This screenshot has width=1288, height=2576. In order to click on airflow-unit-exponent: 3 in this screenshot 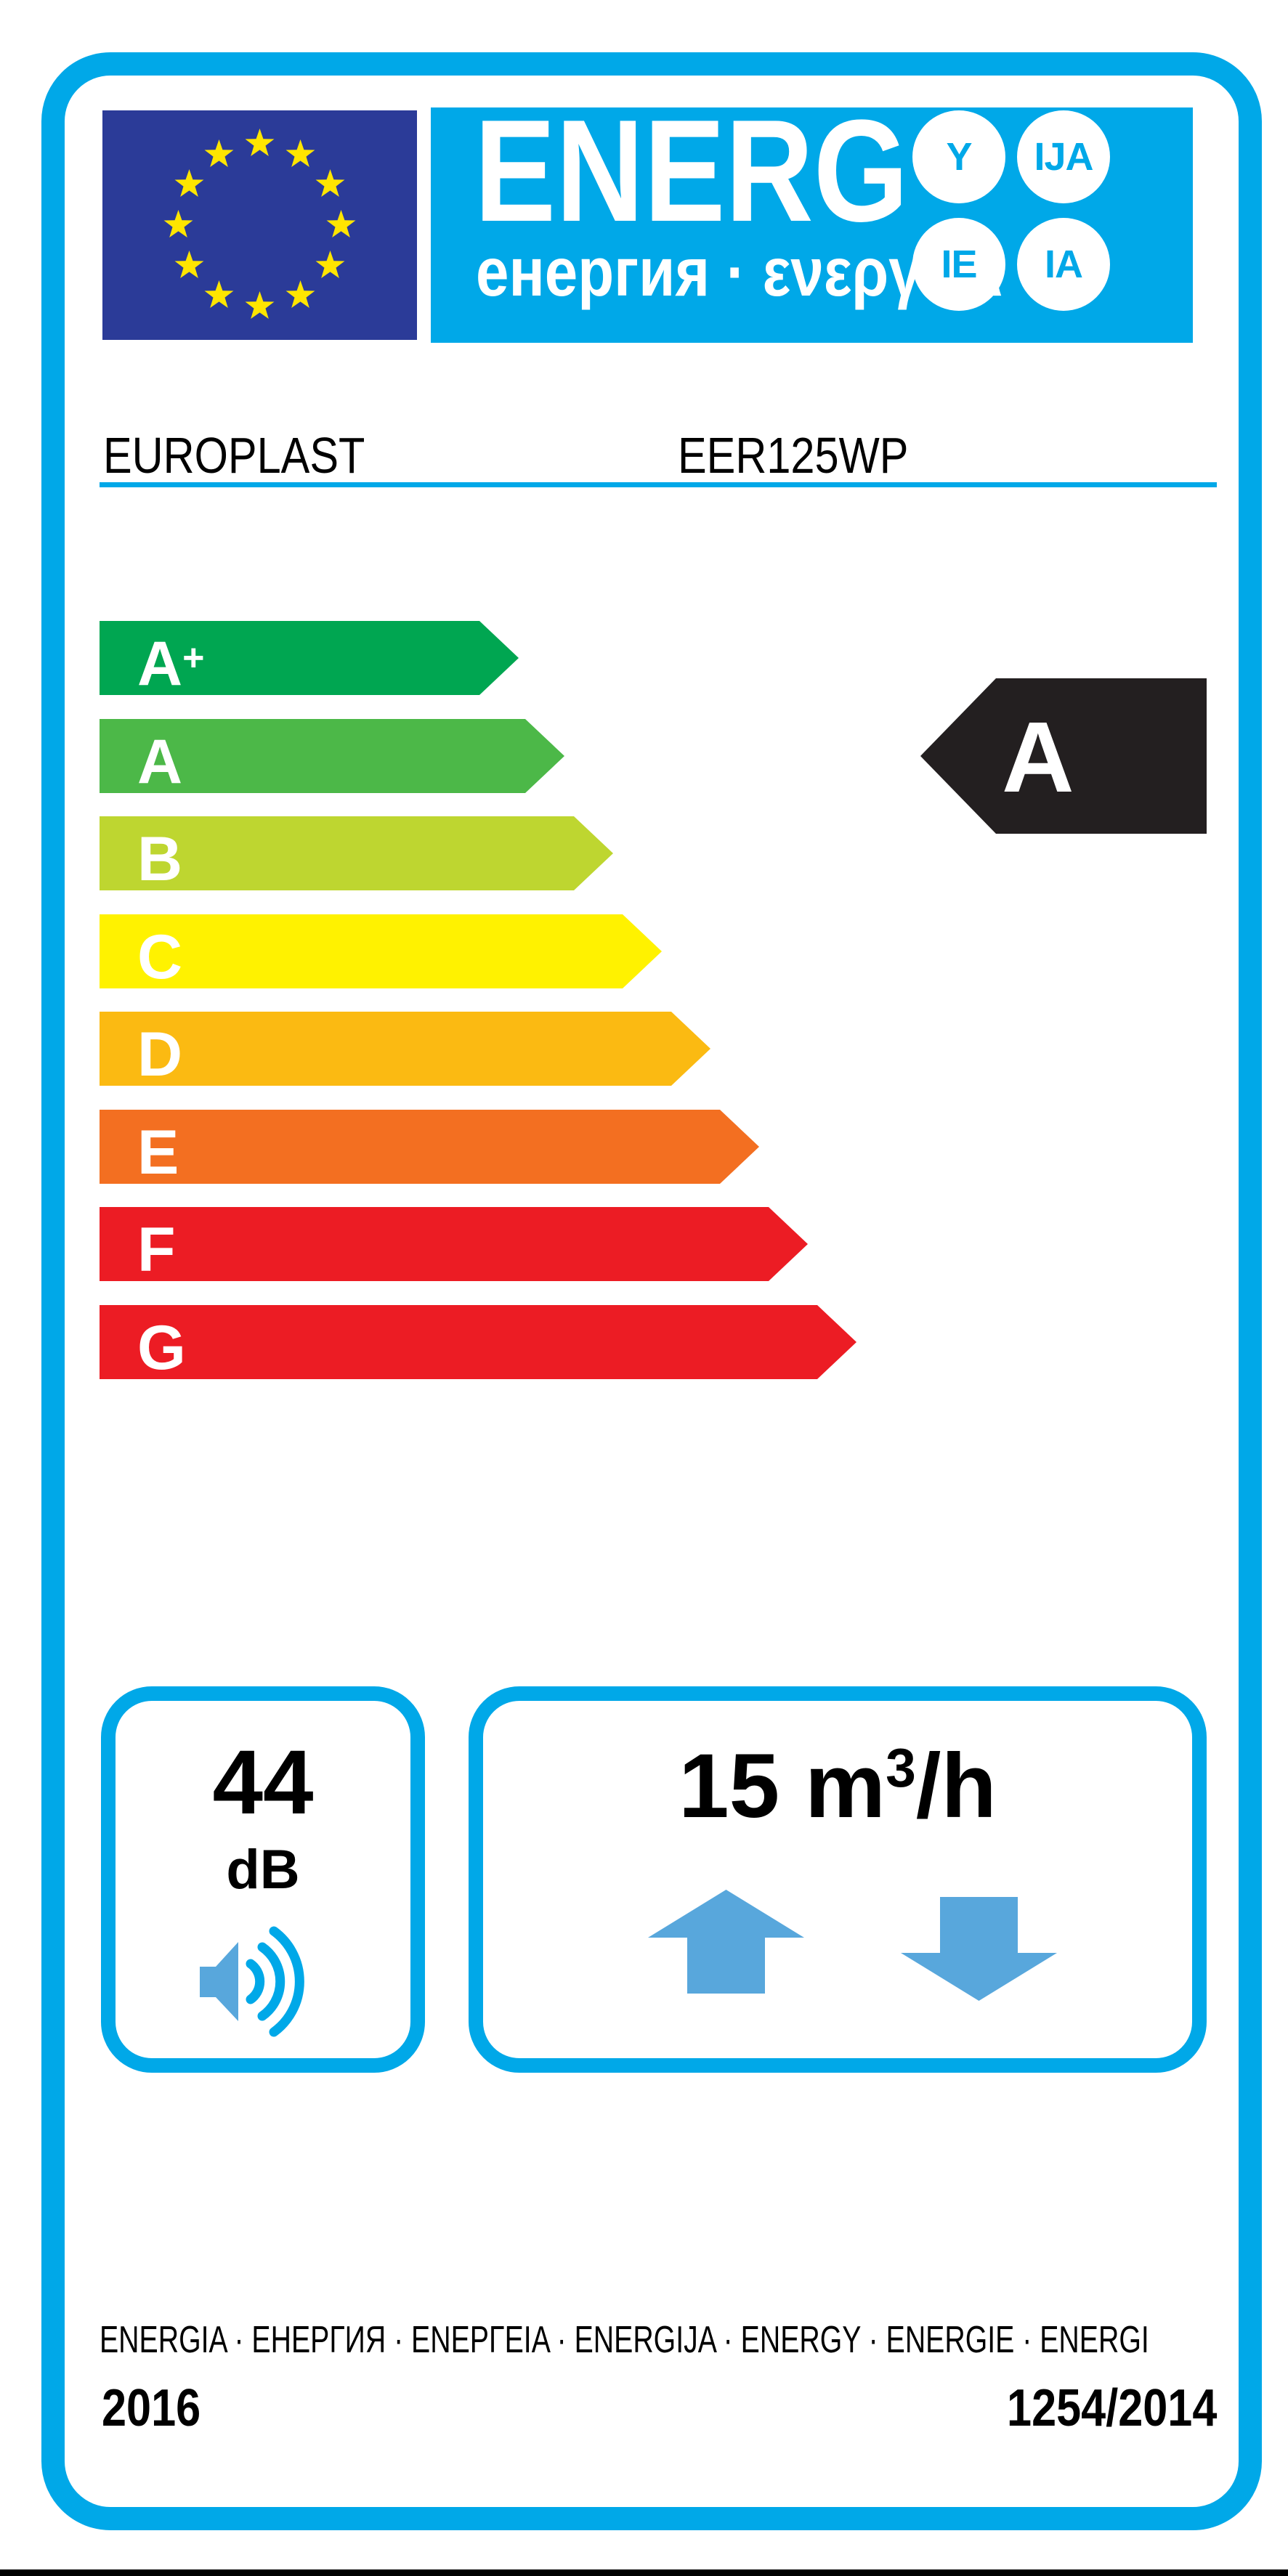, I will do `click(901, 1768)`.